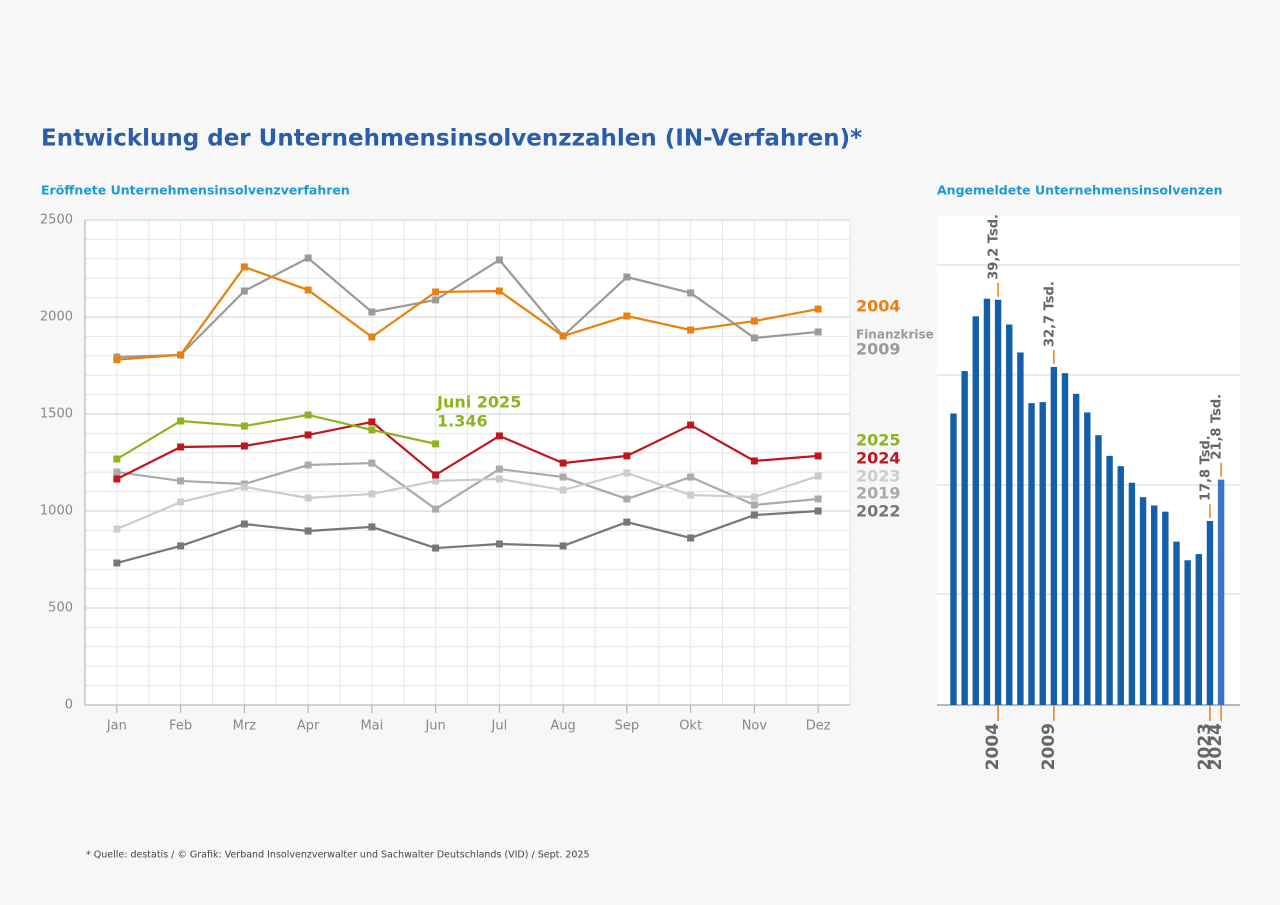 Image resolution: width=1280 pixels, height=905 pixels. Describe the element at coordinates (1049, 746) in the screenshot. I see `x-tick-label: 2009` at that location.